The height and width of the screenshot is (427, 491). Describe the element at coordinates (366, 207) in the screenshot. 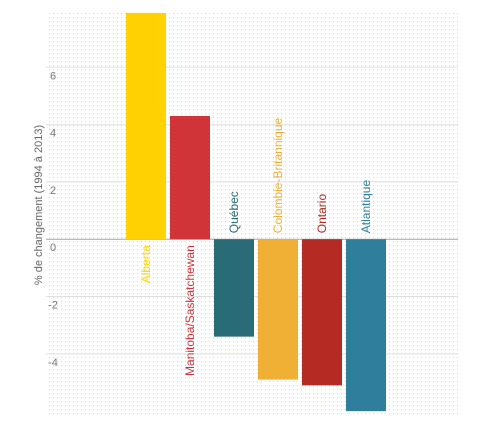

I see `category-label: Atlantique` at that location.